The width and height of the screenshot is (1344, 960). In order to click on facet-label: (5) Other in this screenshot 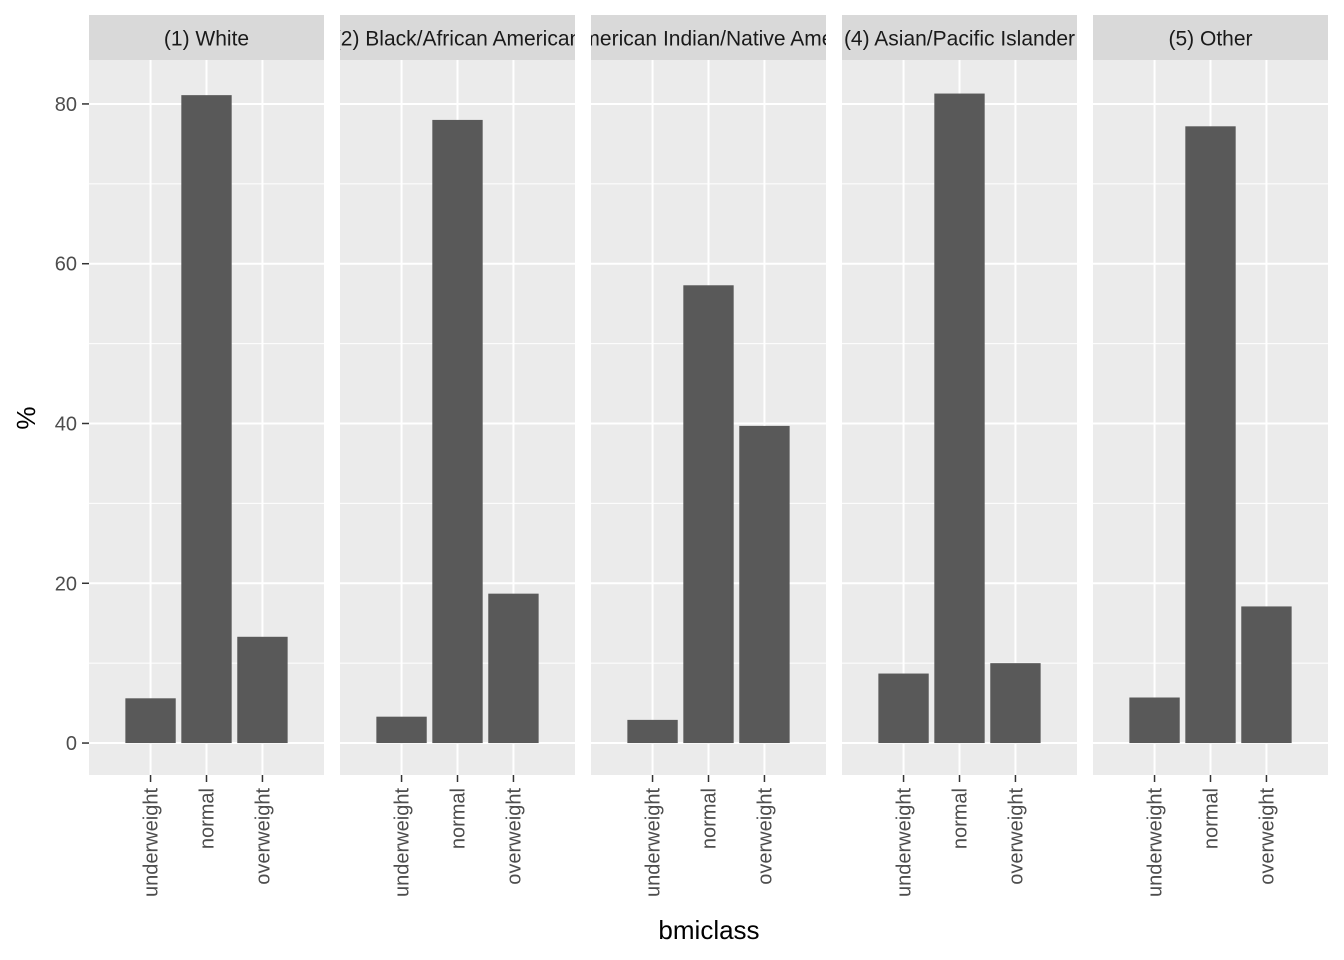, I will do `click(1210, 39)`.